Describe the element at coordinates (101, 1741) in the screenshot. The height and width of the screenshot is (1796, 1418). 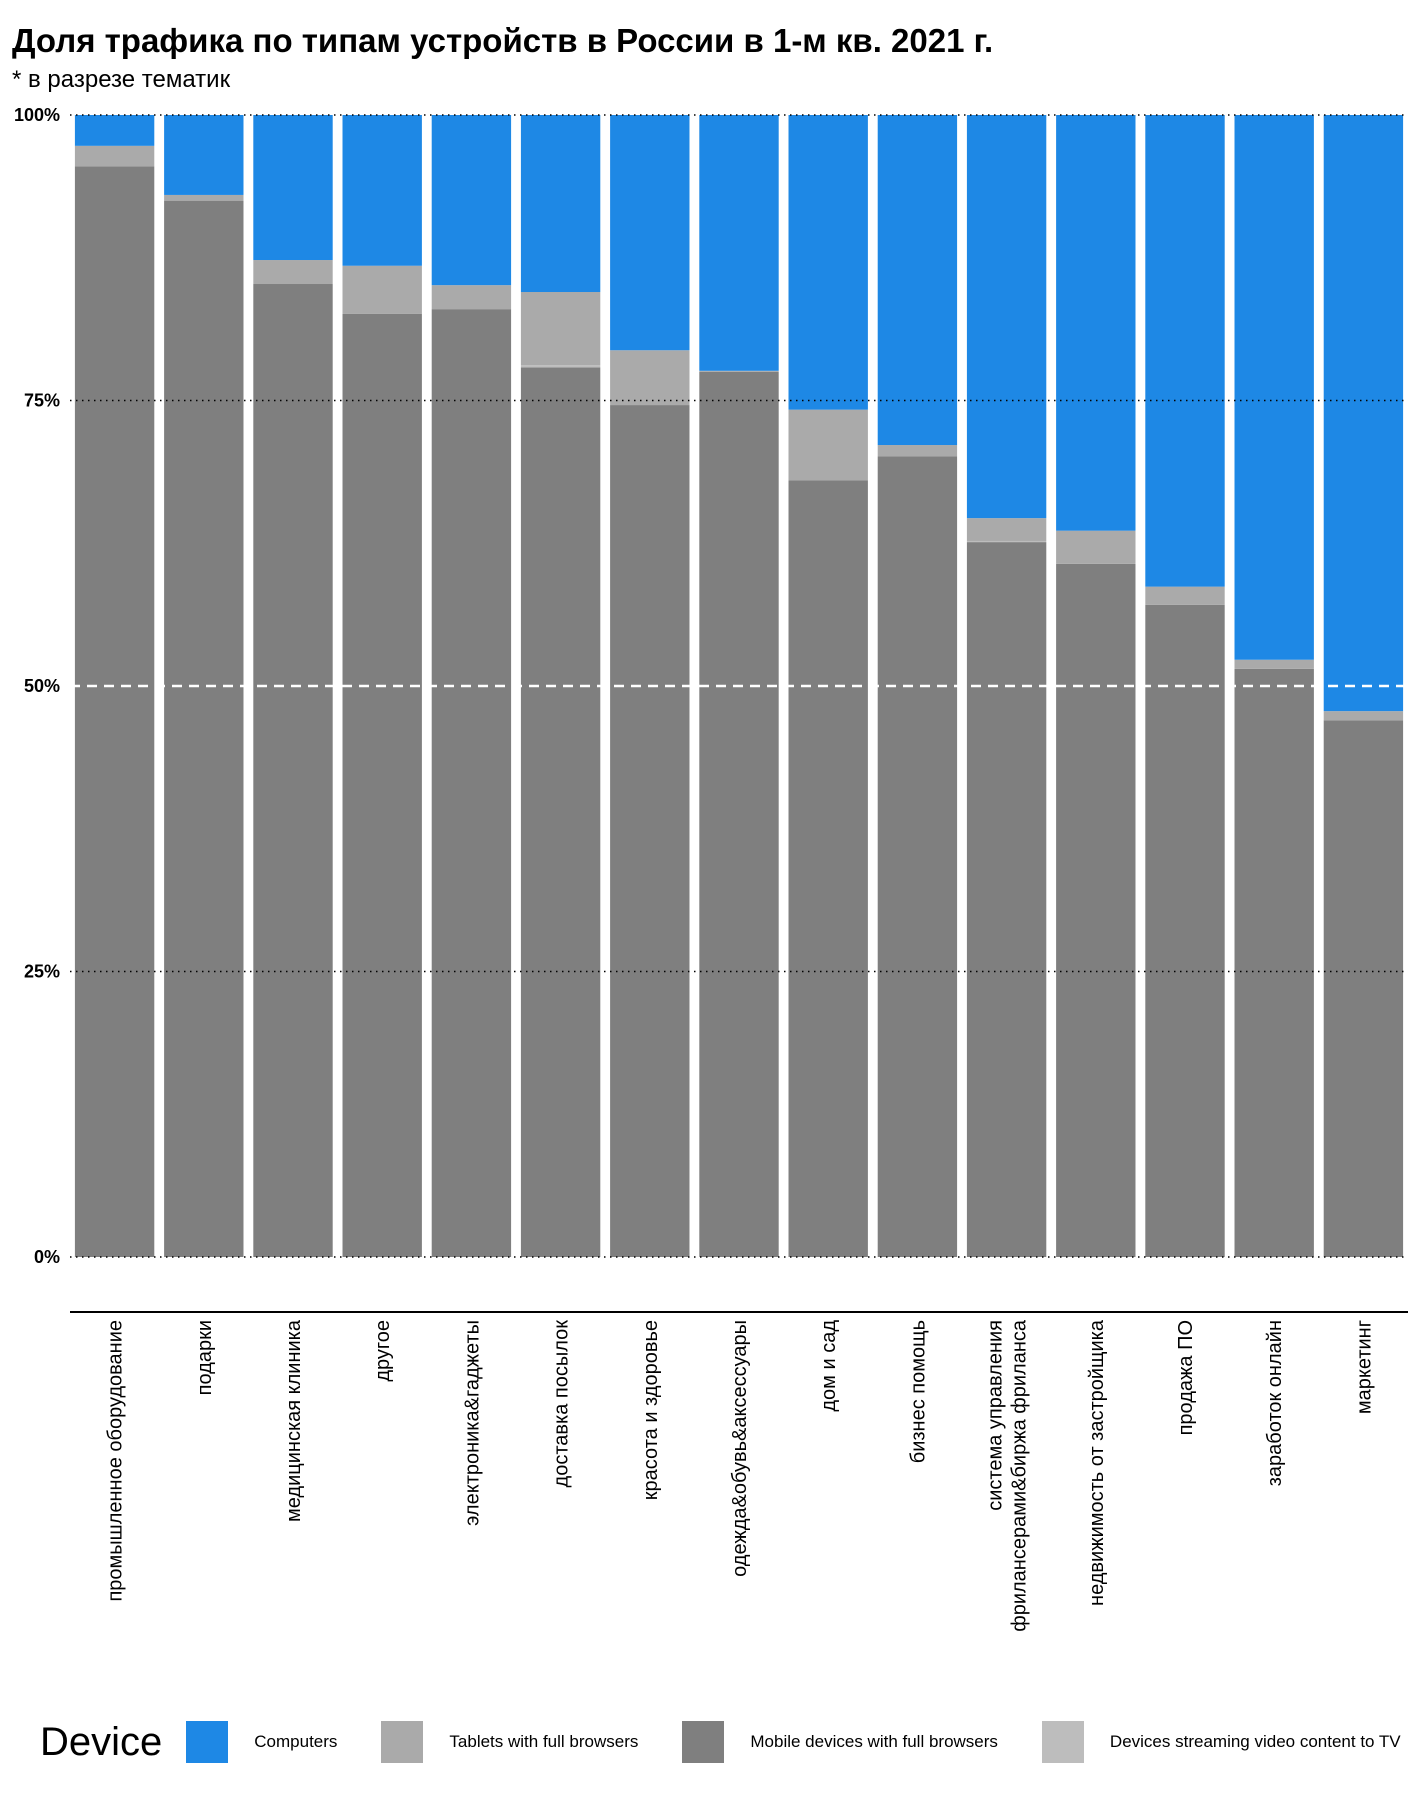
I see `legend-title: Device` at that location.